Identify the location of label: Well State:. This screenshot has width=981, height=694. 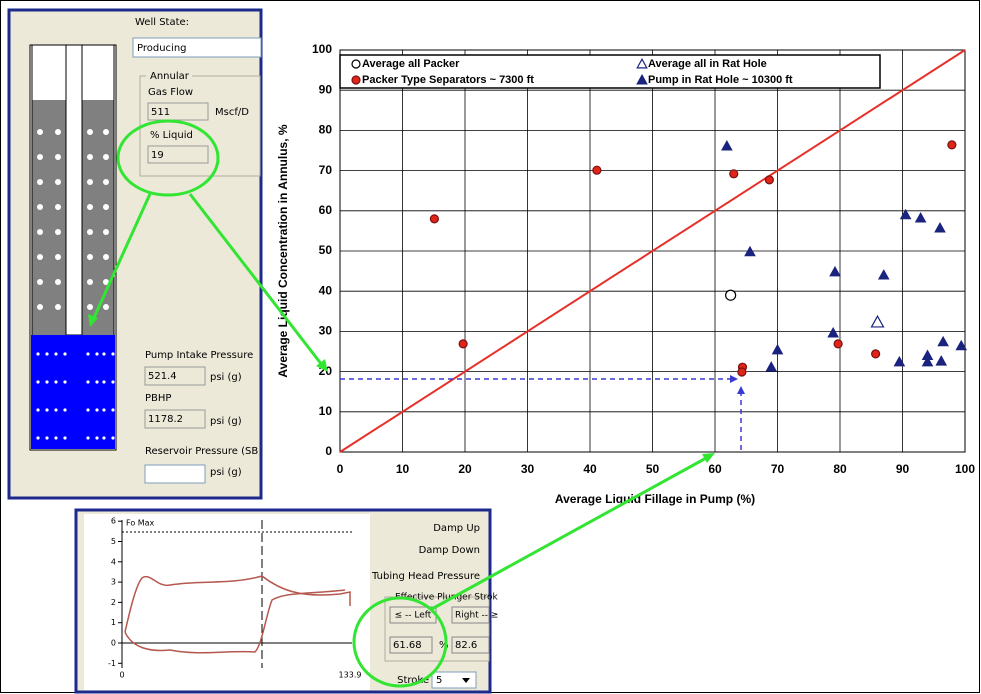
(162, 22).